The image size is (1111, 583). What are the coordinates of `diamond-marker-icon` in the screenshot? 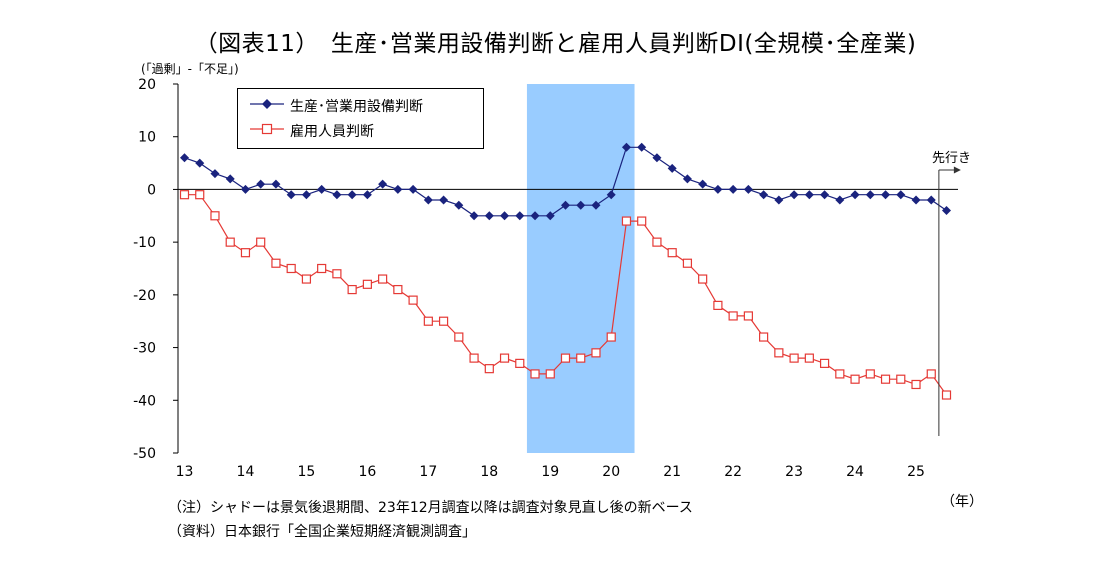 It's located at (267, 104).